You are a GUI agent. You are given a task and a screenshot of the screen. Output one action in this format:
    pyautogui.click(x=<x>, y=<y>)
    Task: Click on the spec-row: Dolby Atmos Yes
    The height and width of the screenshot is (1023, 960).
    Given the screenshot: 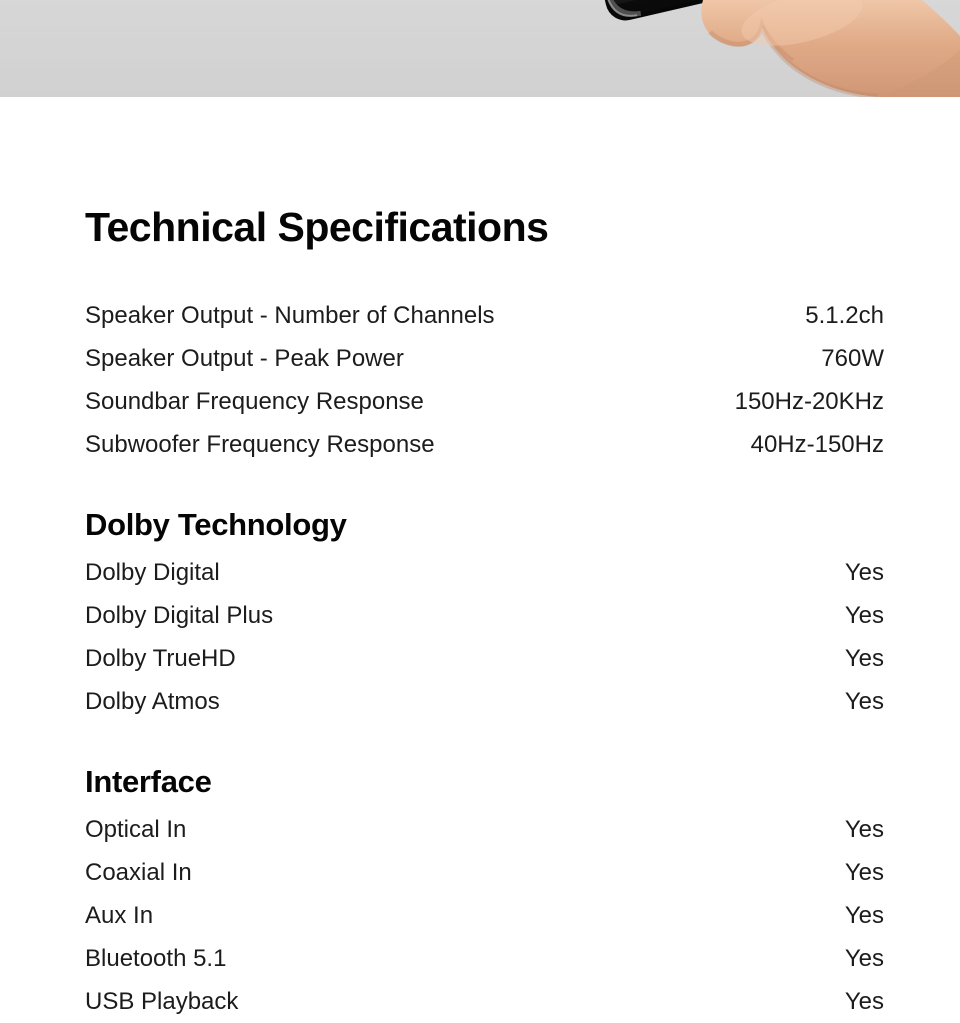 What is the action you would take?
    pyautogui.click(x=484, y=701)
    